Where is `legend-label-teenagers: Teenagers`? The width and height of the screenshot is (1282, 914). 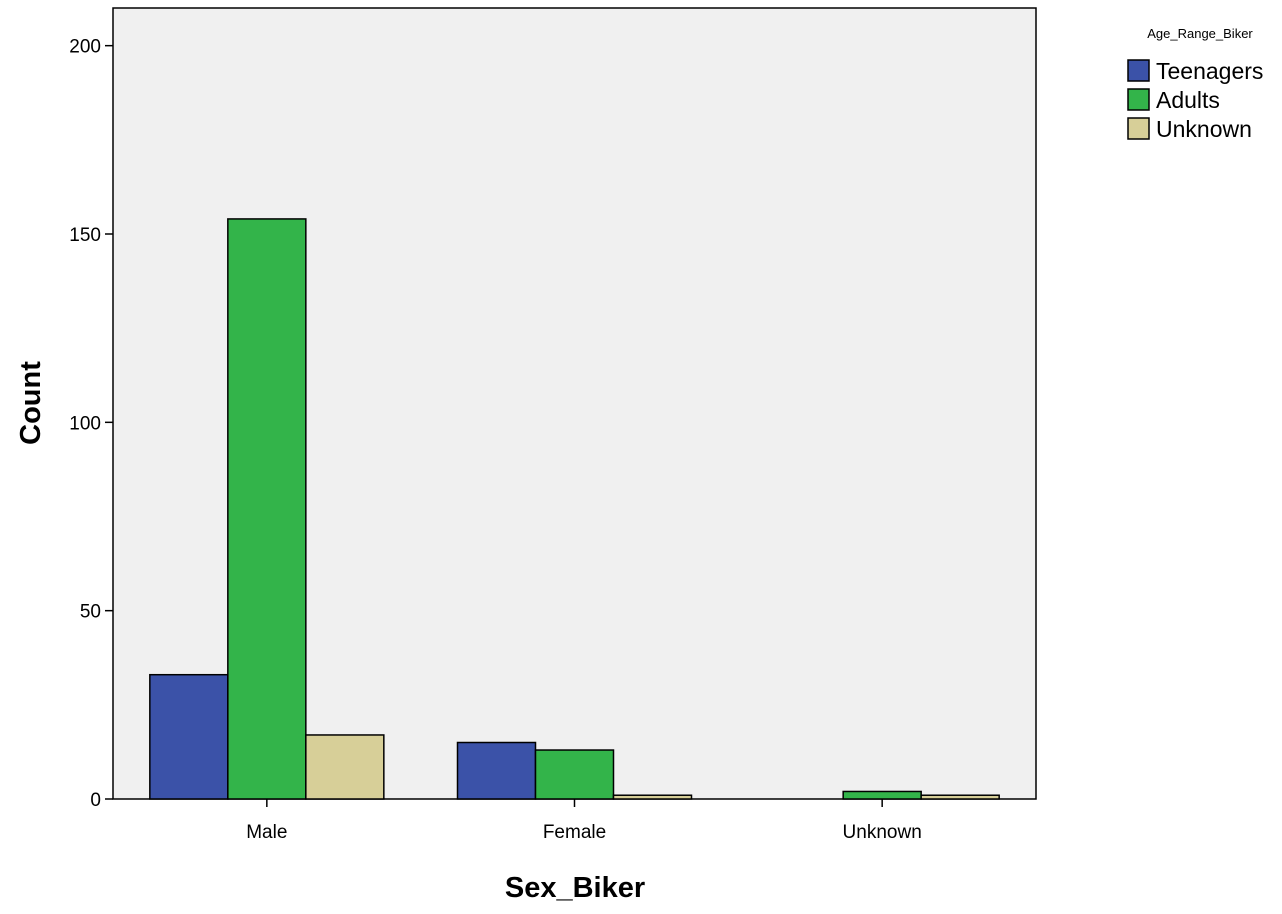 legend-label-teenagers: Teenagers is located at coordinates (1209, 71).